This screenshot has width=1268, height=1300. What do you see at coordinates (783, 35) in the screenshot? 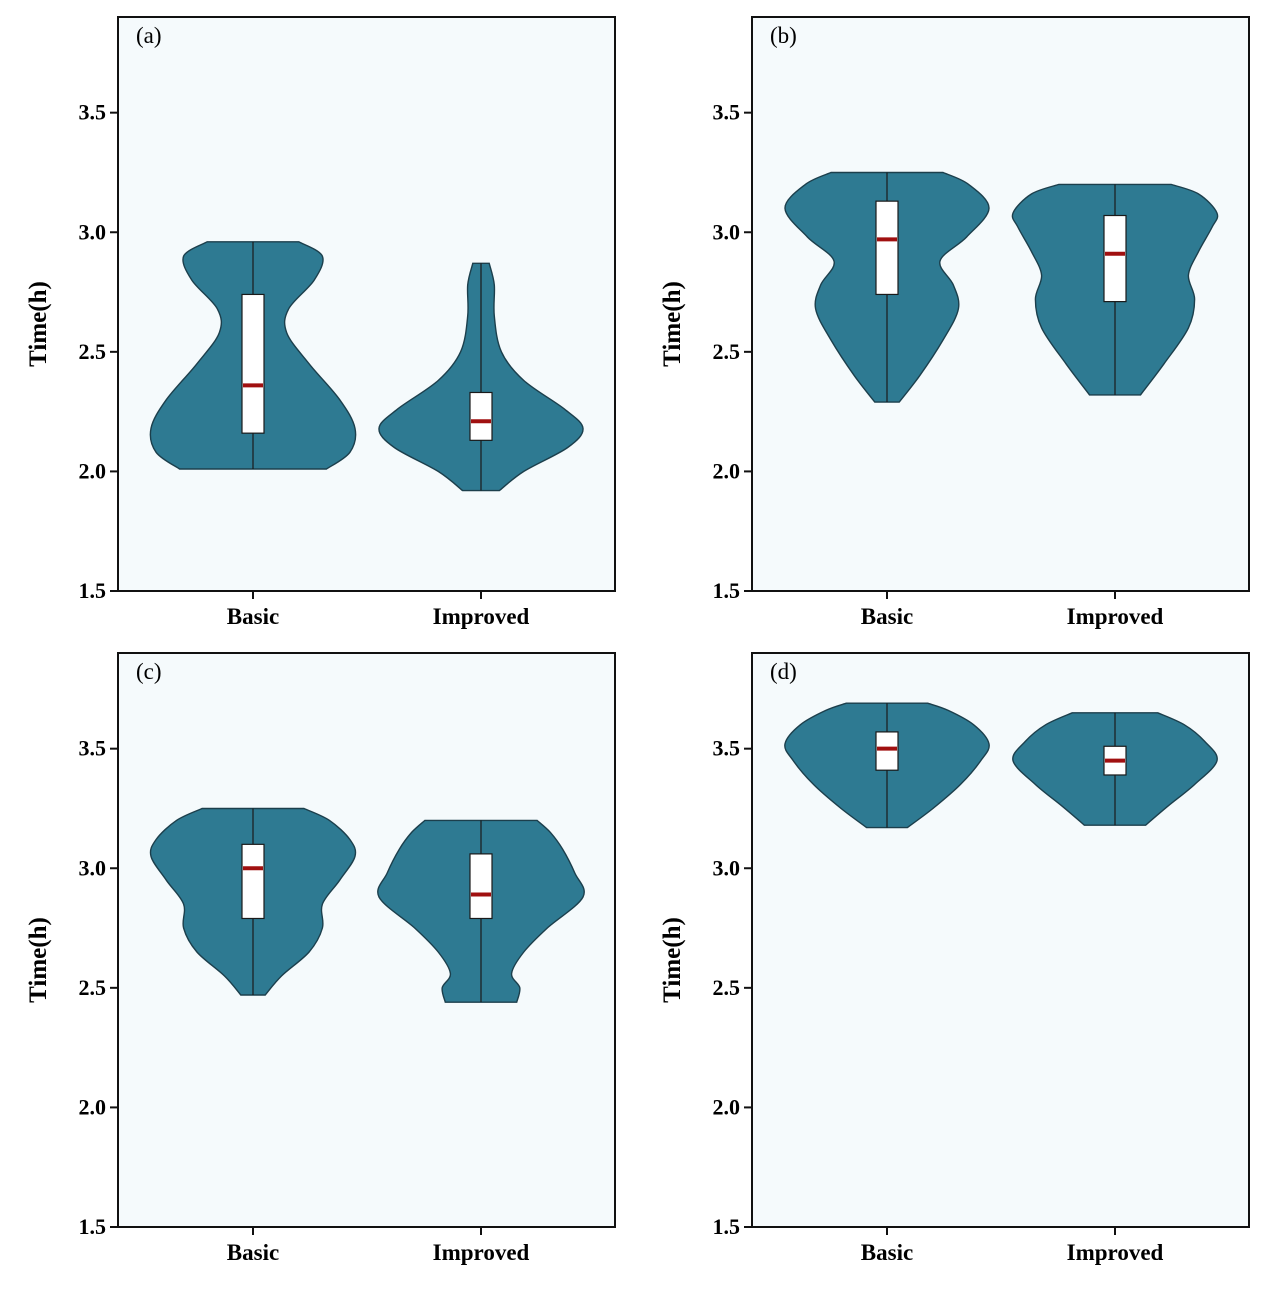
I see `panel-label: (b)` at bounding box center [783, 35].